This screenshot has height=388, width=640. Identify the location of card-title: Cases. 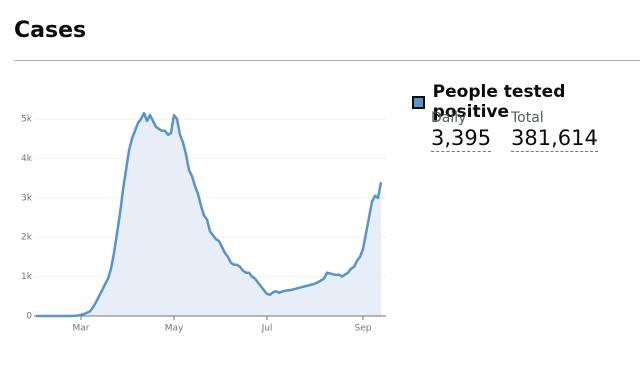
(50, 30).